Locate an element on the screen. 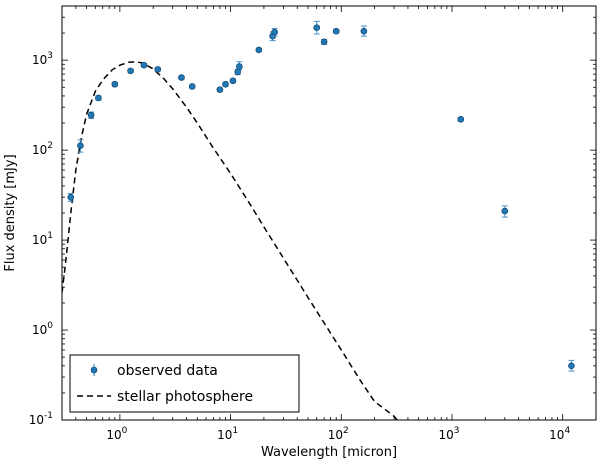  y-tick-label: 10³ is located at coordinates (42, 59).